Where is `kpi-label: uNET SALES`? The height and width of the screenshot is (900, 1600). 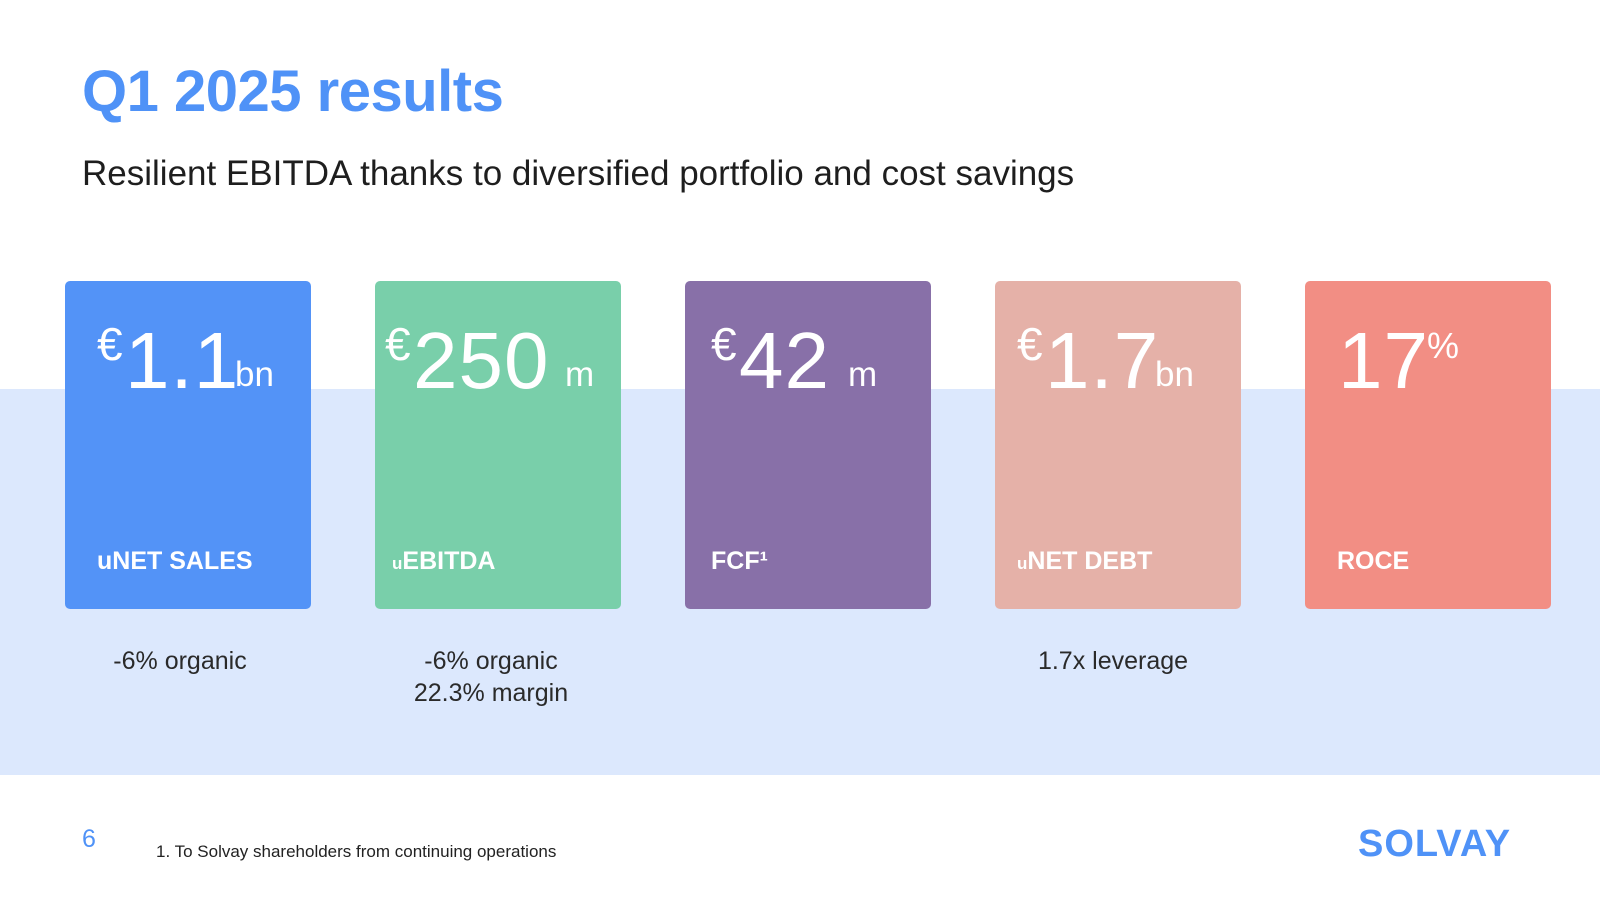 kpi-label: uNET SALES is located at coordinates (175, 561).